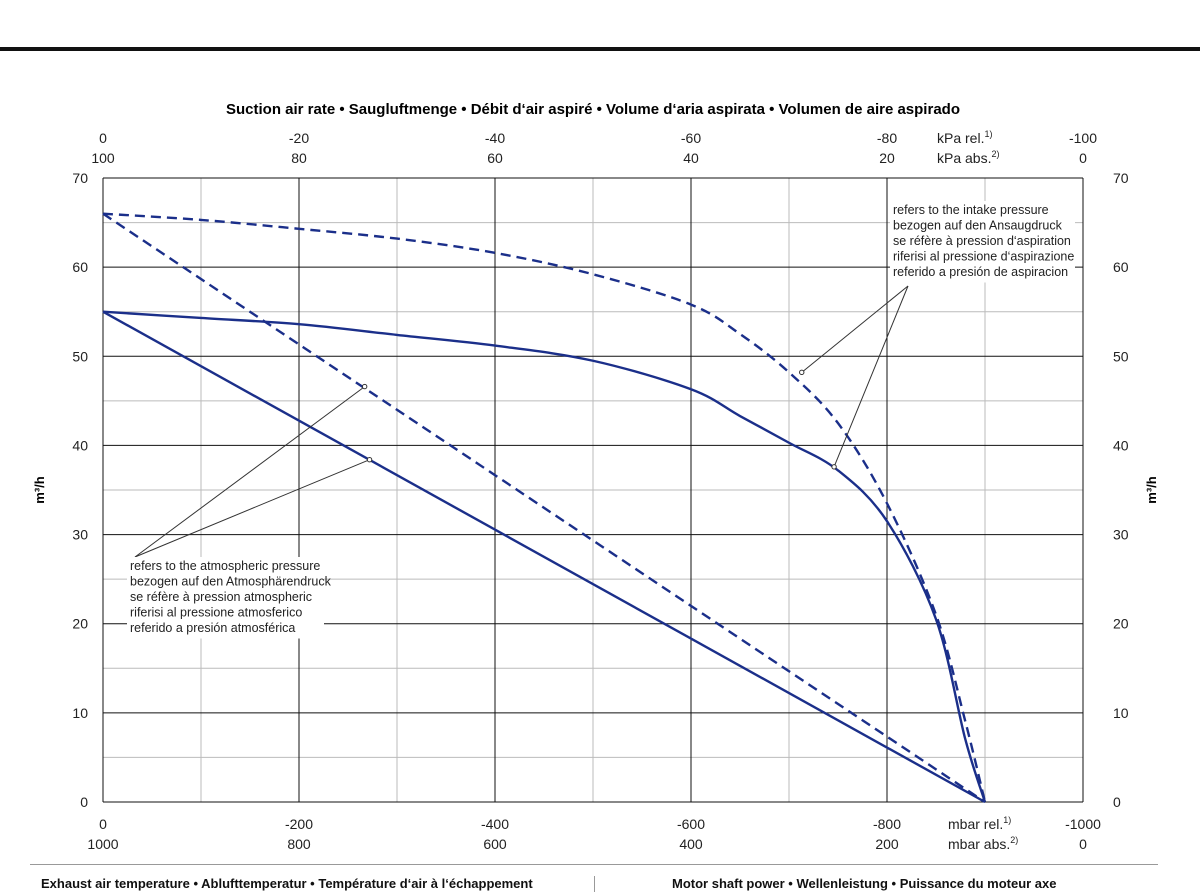  What do you see at coordinates (594, 864) in the screenshot?
I see `footer-rule` at bounding box center [594, 864].